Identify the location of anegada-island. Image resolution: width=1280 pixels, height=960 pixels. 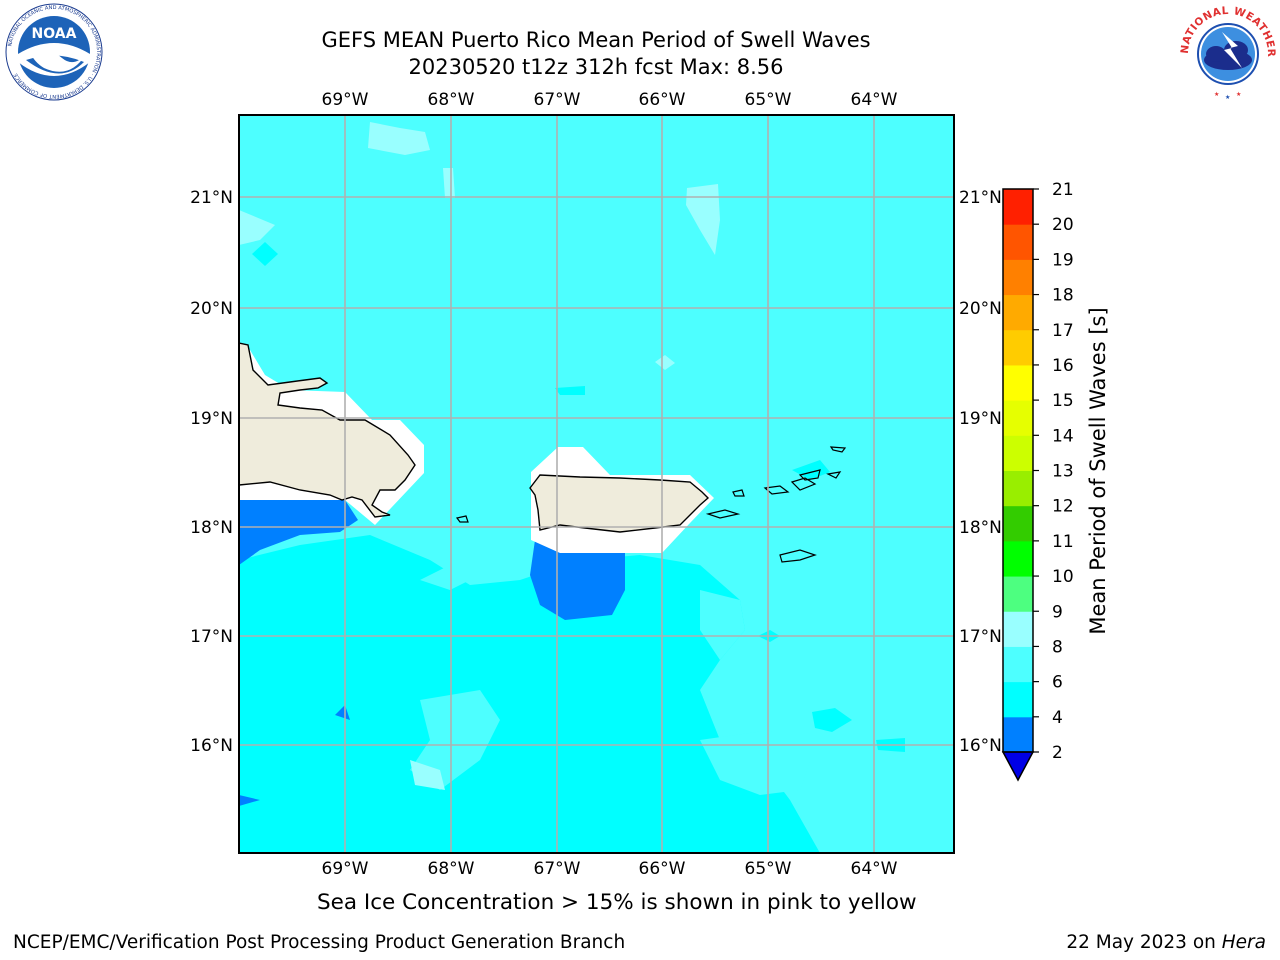
(838, 449).